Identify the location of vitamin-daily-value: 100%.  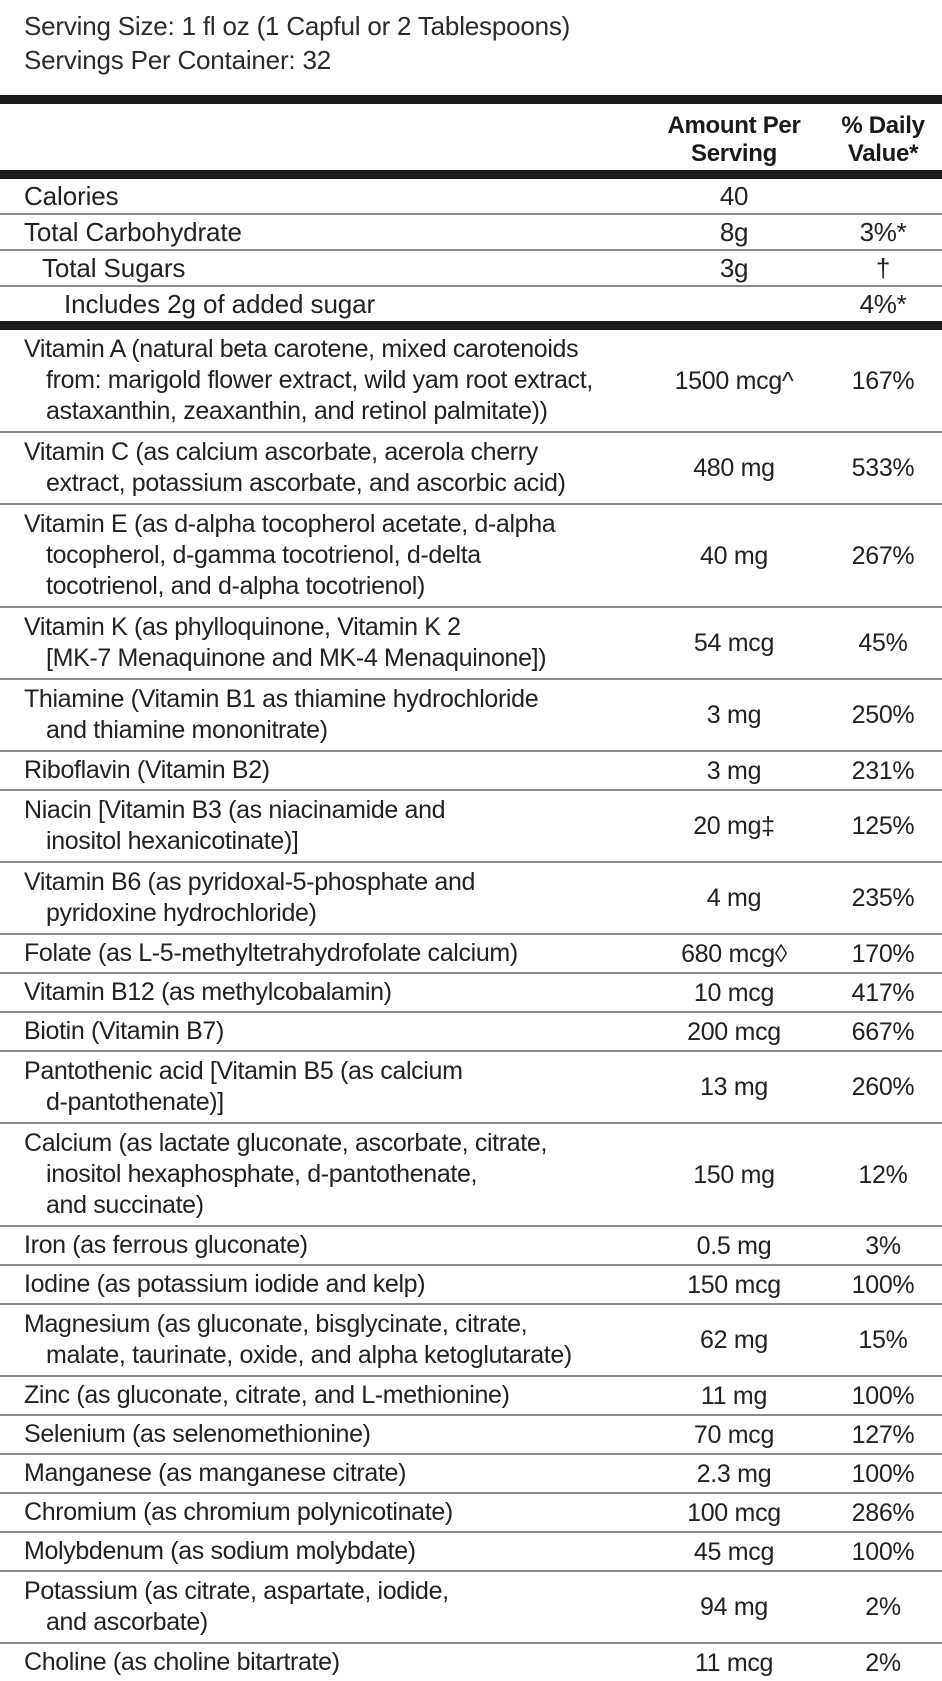
(883, 1284).